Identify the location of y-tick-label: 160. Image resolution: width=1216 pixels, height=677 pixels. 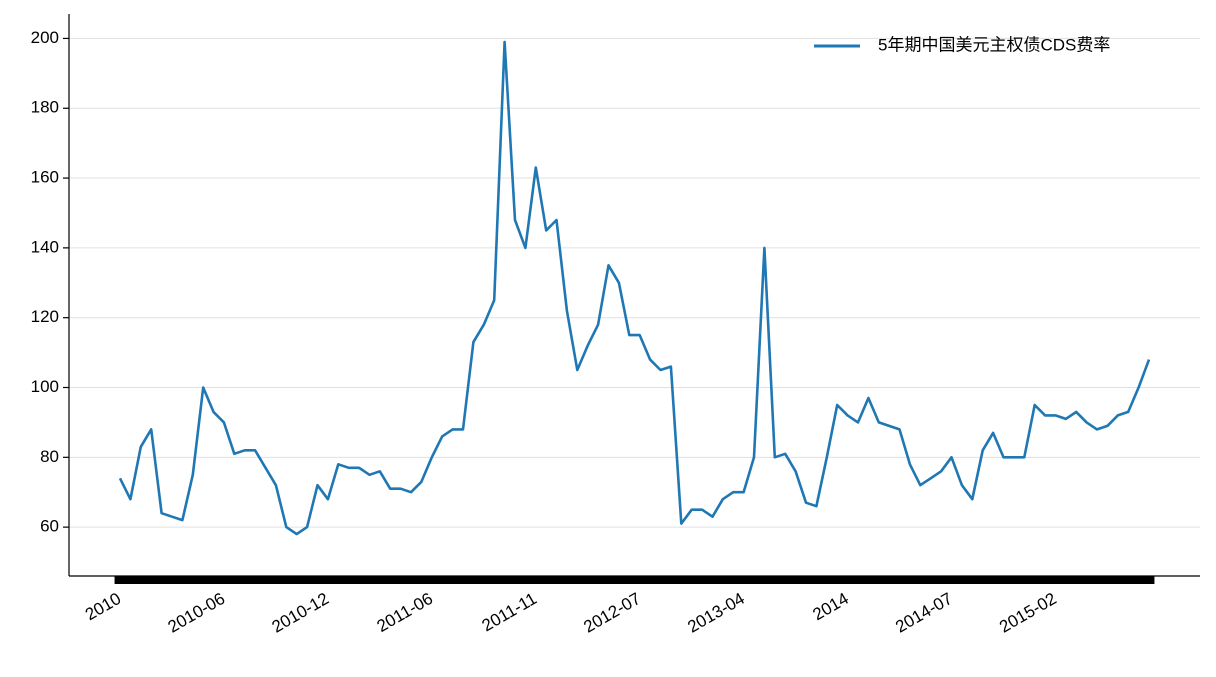
(45, 177).